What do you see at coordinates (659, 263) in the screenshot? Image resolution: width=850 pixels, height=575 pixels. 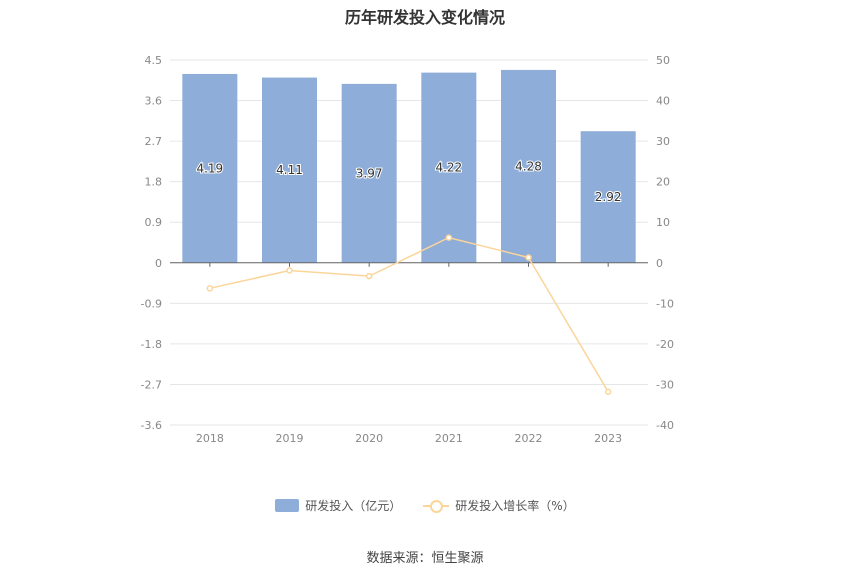 I see `y-right-tick-label: 0` at bounding box center [659, 263].